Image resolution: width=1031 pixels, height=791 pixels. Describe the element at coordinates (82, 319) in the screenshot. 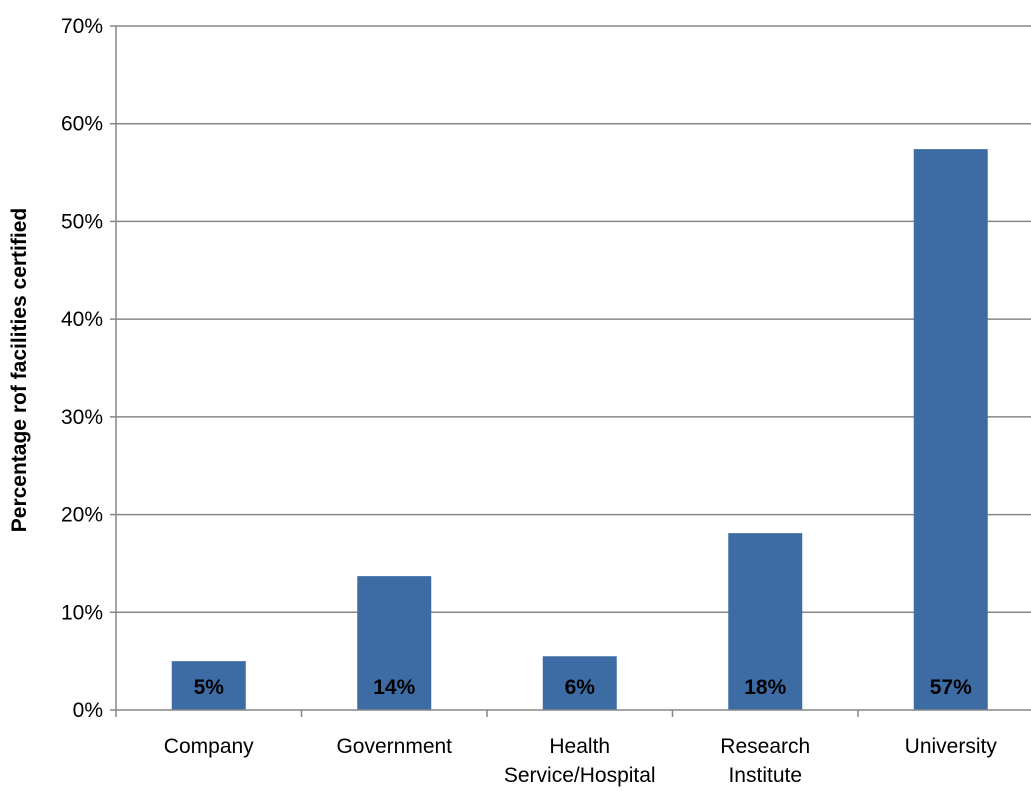

I see `y-tick-label: 40%` at that location.